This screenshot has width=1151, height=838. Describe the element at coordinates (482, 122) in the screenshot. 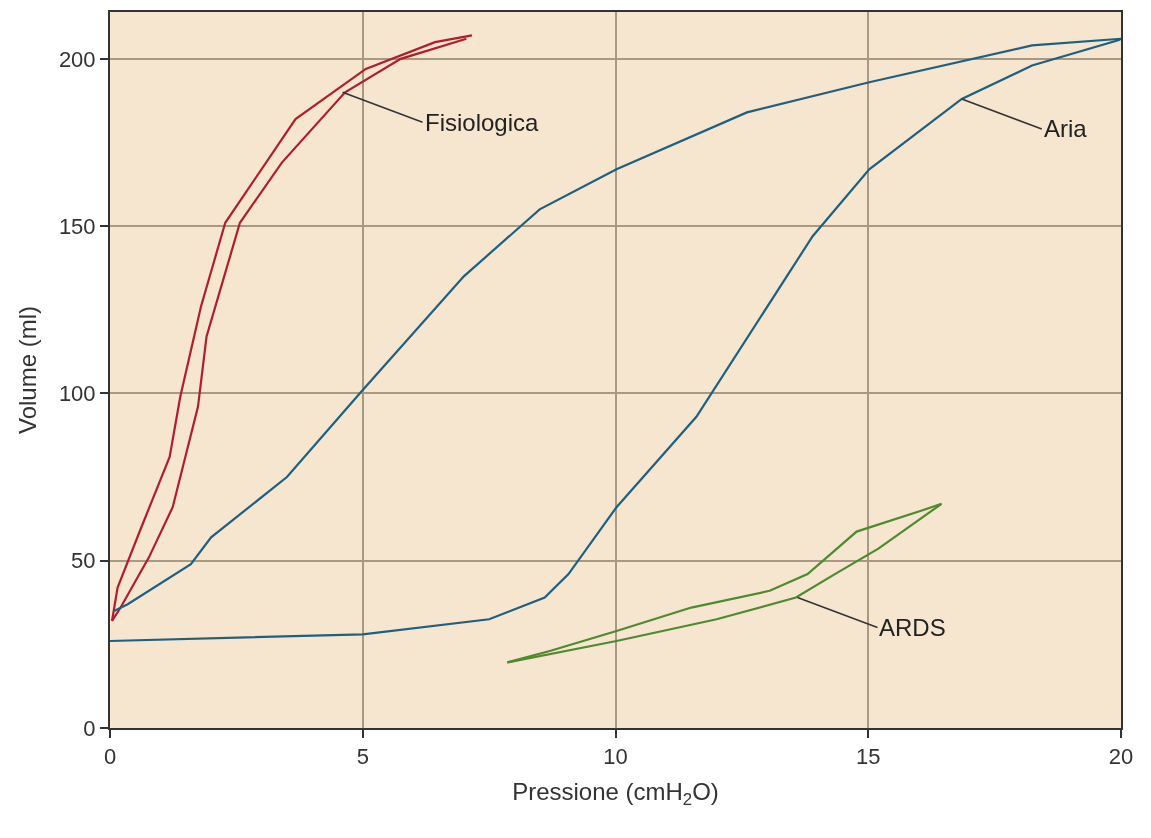

I see `annotation: Fisiologica` at that location.